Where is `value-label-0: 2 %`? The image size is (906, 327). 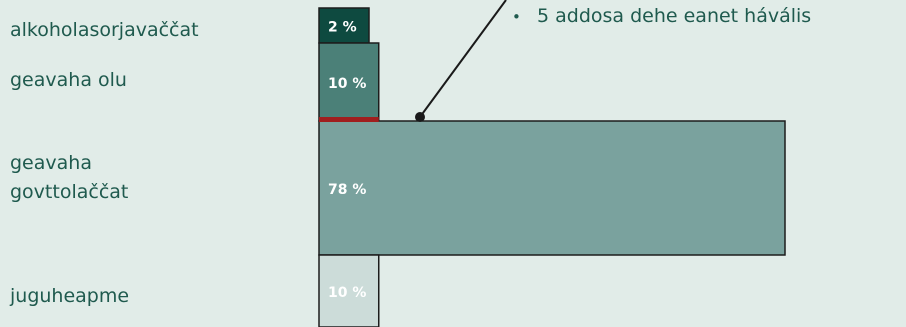
value-label-0: 2 % is located at coordinates (342, 28).